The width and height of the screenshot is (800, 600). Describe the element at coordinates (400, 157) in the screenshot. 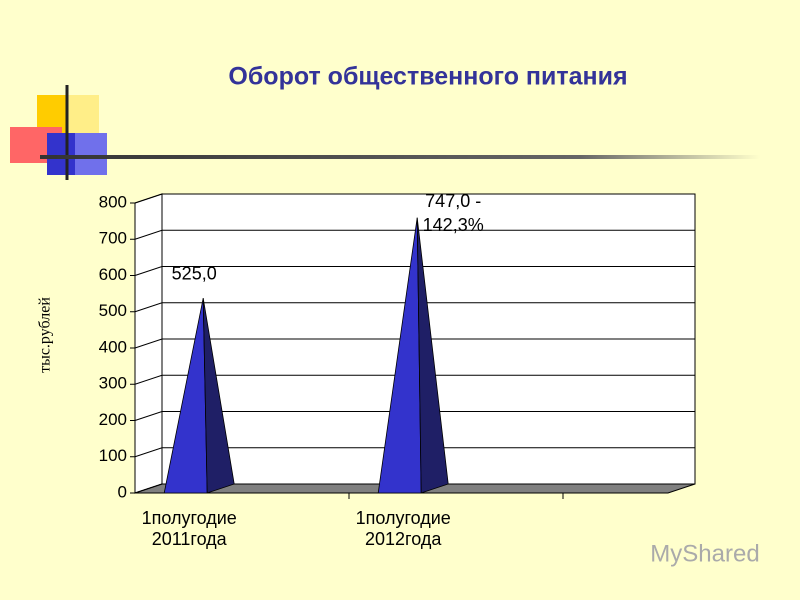

I see `deco-line-h` at that location.